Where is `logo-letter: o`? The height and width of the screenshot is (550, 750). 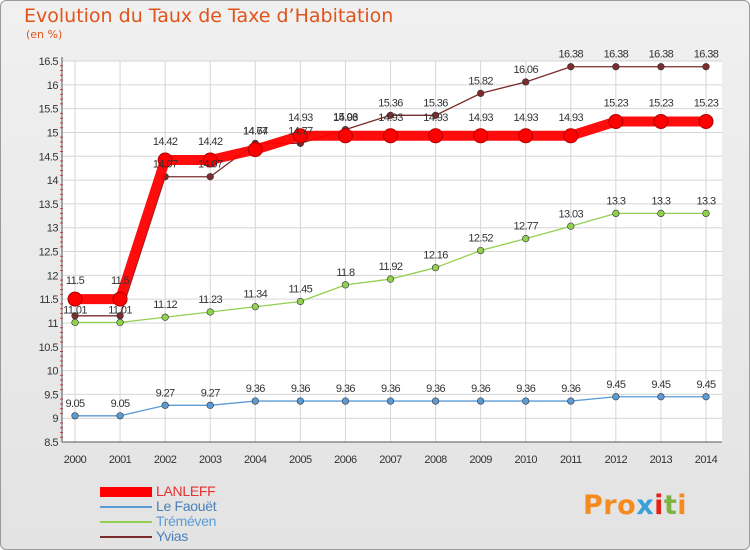
logo-letter: o is located at coordinates (627, 505).